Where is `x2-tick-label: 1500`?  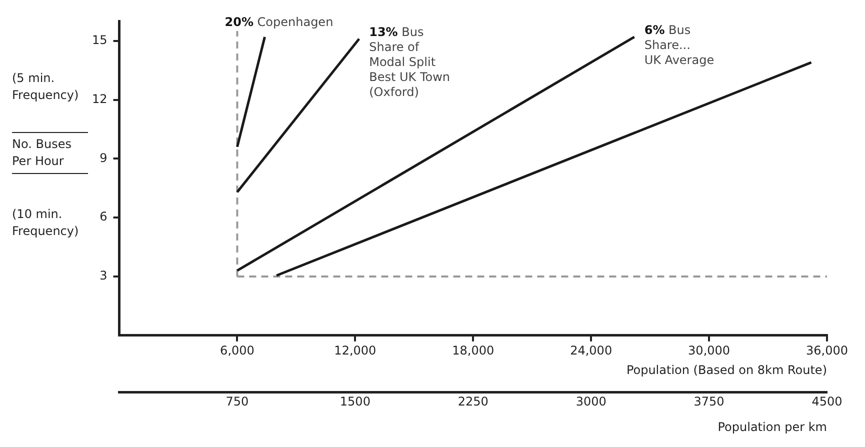 x2-tick-label: 1500 is located at coordinates (355, 401).